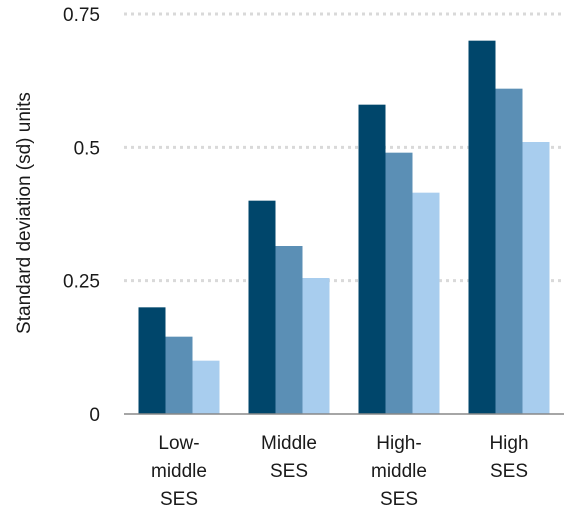  I want to click on y-tick-label: 0.25, so click(81, 282).